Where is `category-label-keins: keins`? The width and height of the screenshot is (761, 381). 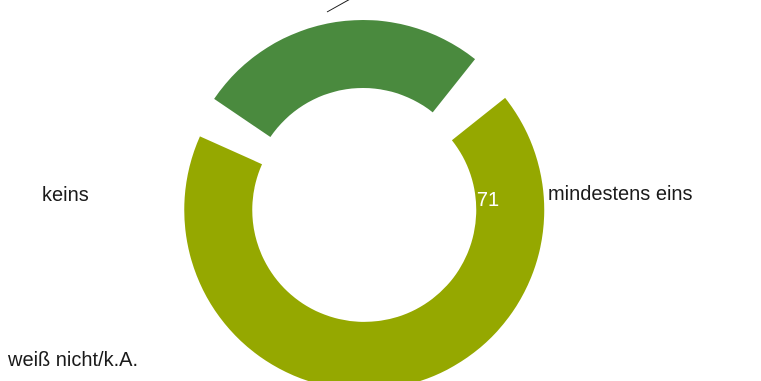
category-label-keins: keins is located at coordinates (65, 195).